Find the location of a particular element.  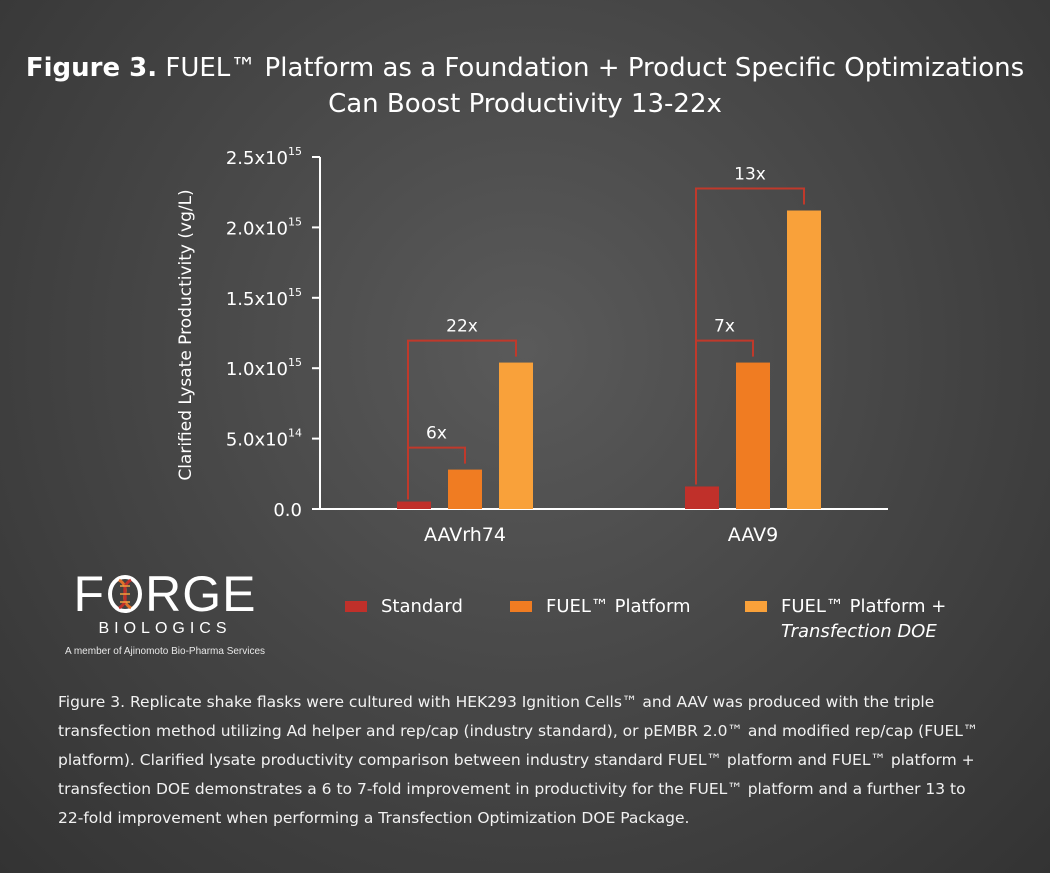

y-tick-label: 1.0x10¹⁵ is located at coordinates (264, 368).